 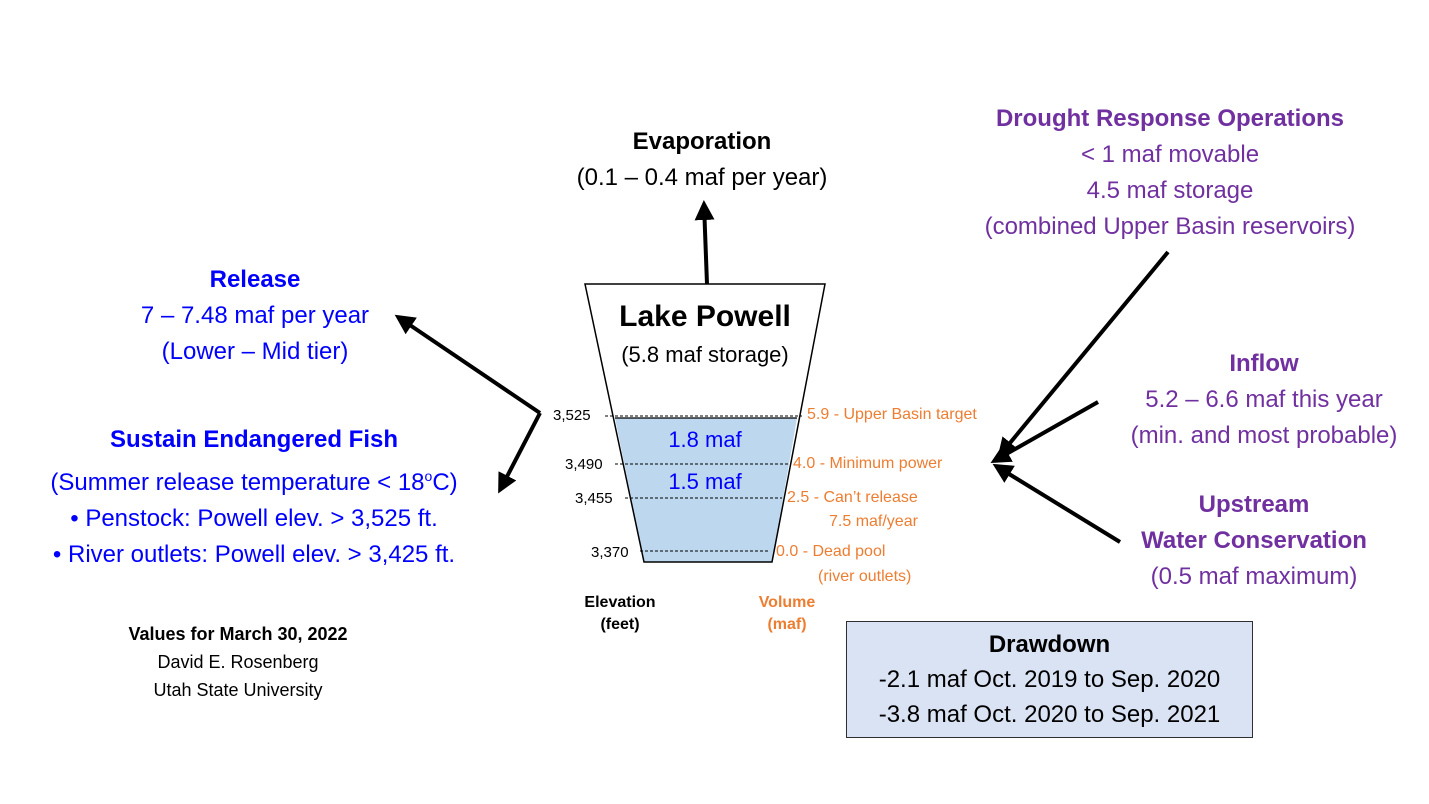 I want to click on inflow-title: Inflow, so click(x=1264, y=363).